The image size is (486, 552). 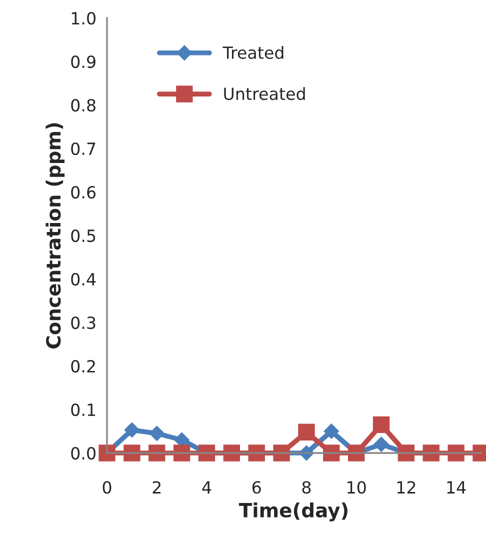 What do you see at coordinates (83, 61) in the screenshot?
I see `y-tick-label: 0.9` at bounding box center [83, 61].